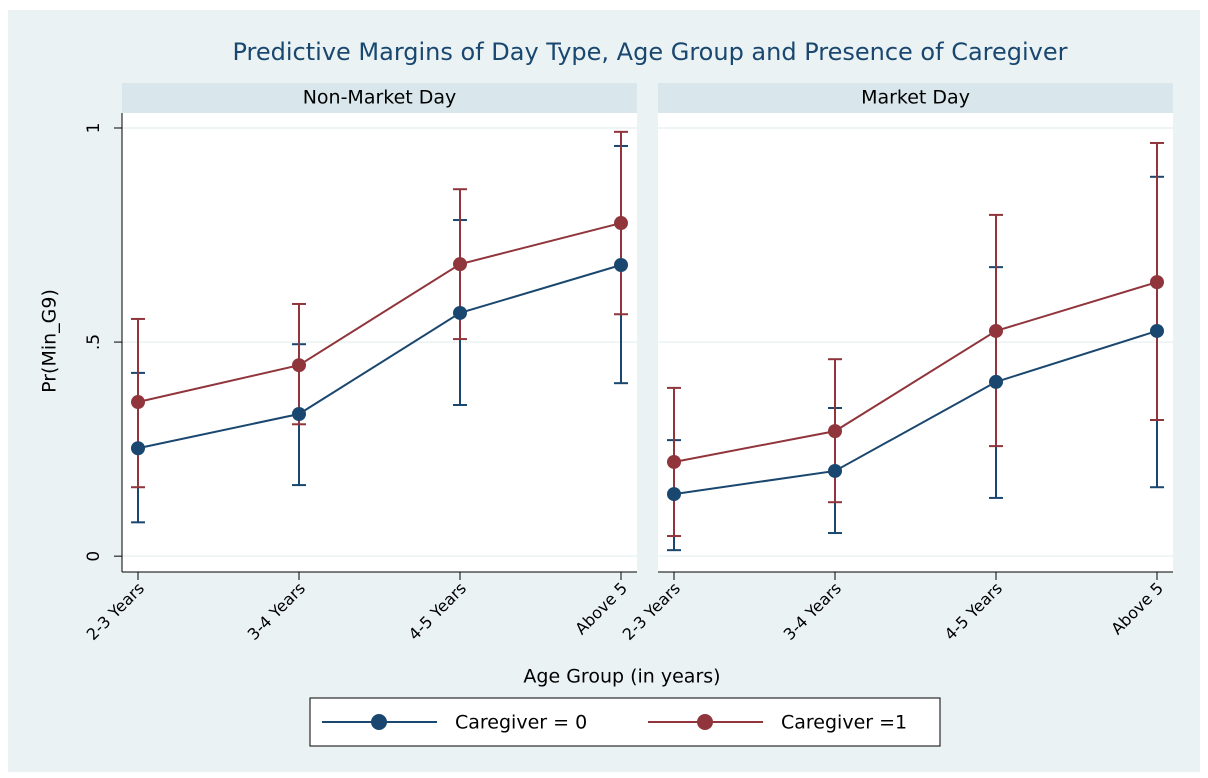 The width and height of the screenshot is (1208, 778). What do you see at coordinates (844, 723) in the screenshot?
I see `legend-label: Caregiver =1` at bounding box center [844, 723].